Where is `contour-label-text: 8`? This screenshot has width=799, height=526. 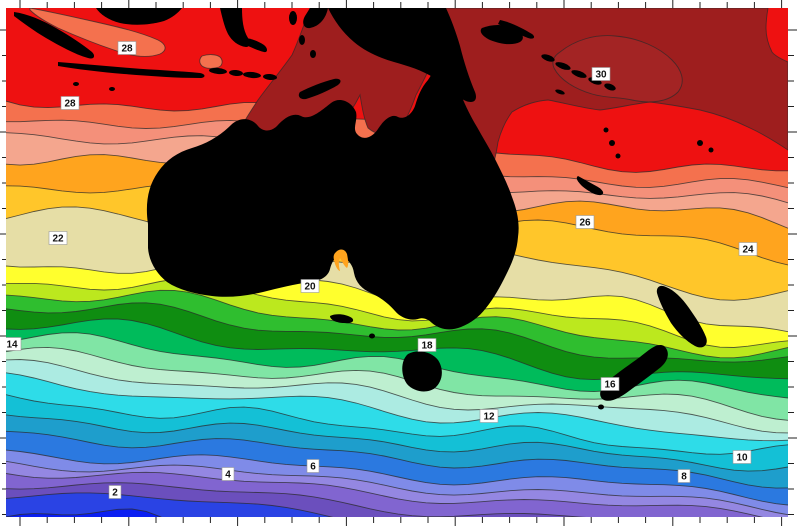
contour-label-text: 8 is located at coordinates (684, 477).